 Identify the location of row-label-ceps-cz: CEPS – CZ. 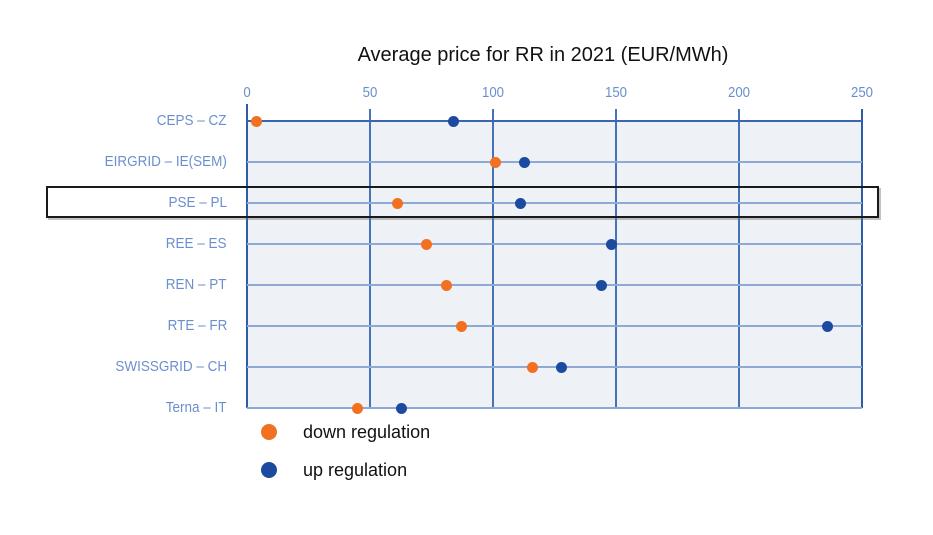
(192, 120).